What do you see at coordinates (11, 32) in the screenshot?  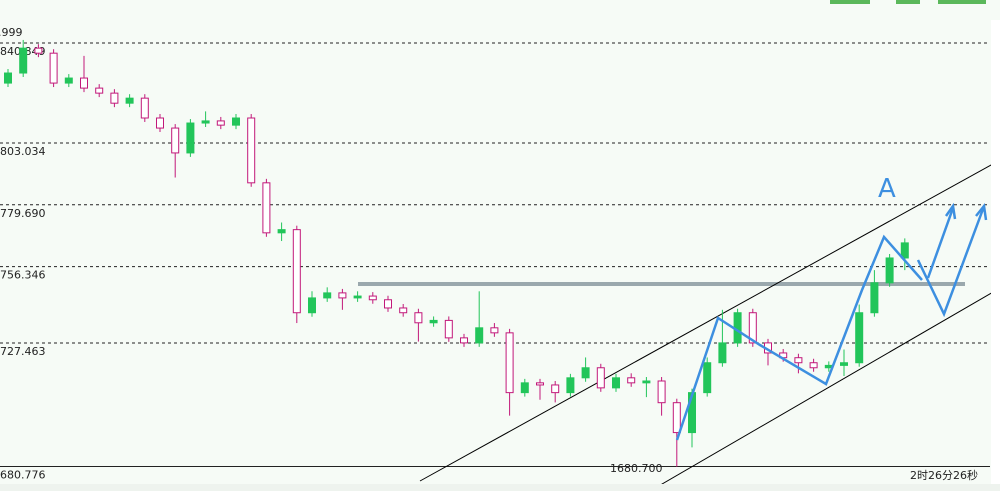 I see `top-label: .999` at bounding box center [11, 32].